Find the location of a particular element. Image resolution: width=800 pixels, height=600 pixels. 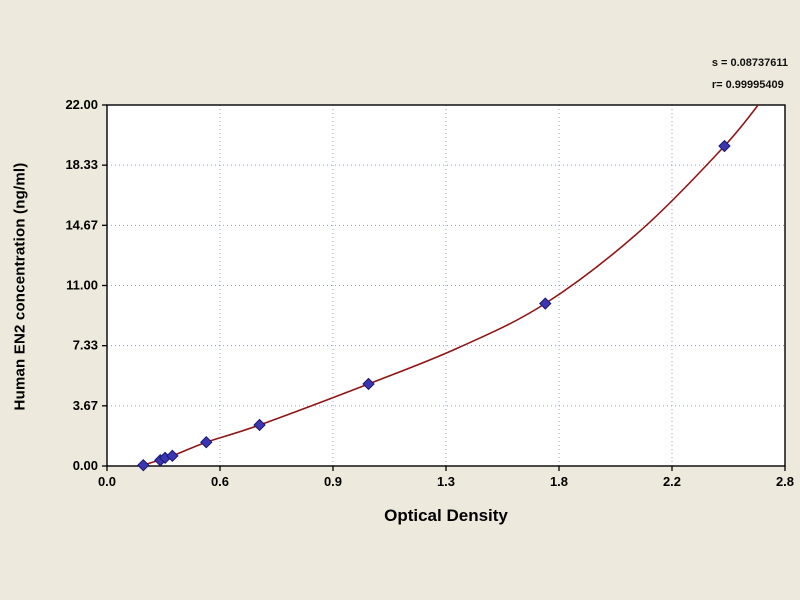

y-tick-label: 11.00 is located at coordinates (82, 285).